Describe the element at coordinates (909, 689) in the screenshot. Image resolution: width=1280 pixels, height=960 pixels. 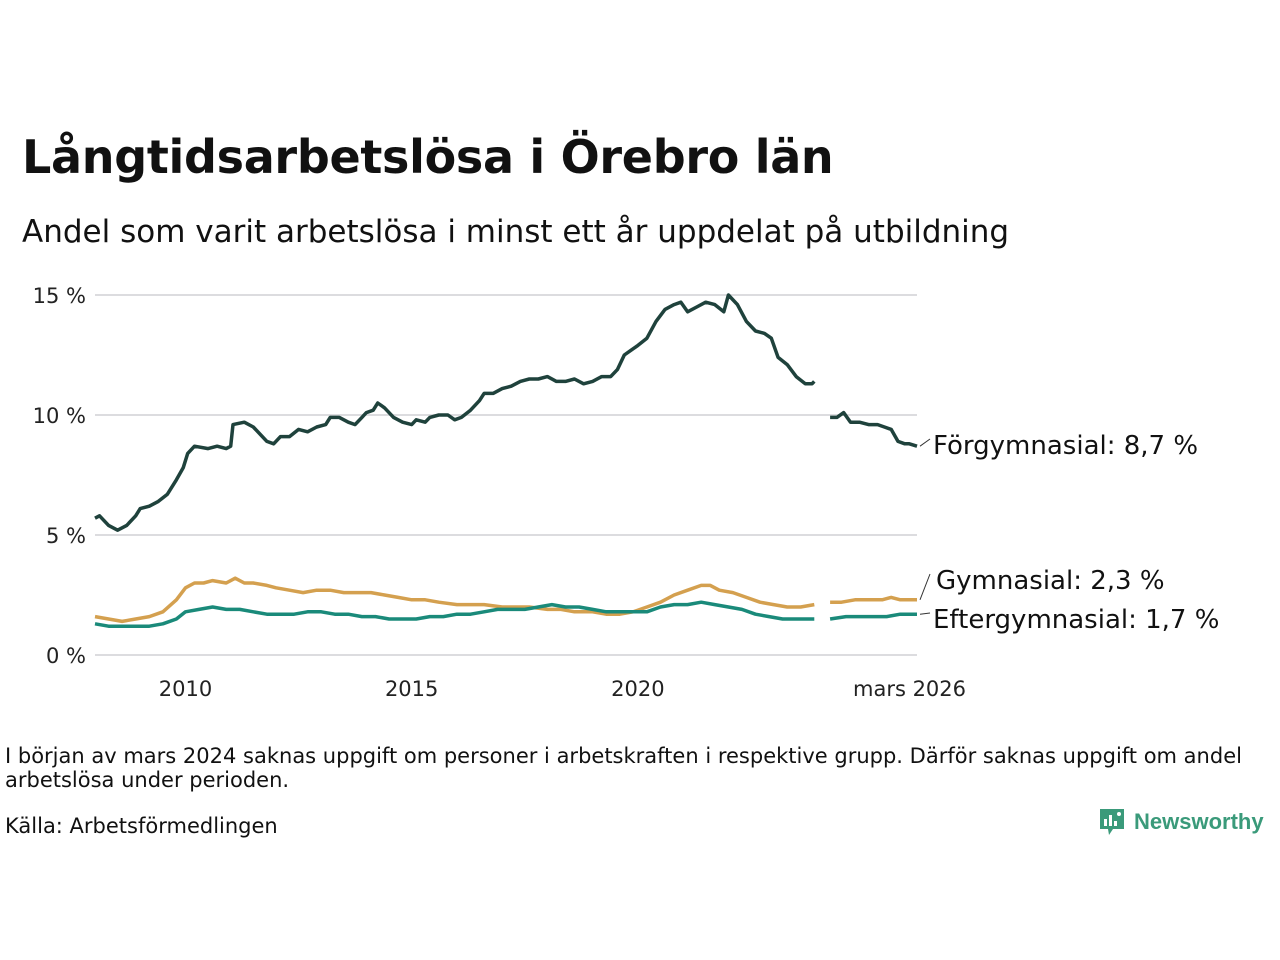
I see `x-tick-label: mars 2026` at that location.